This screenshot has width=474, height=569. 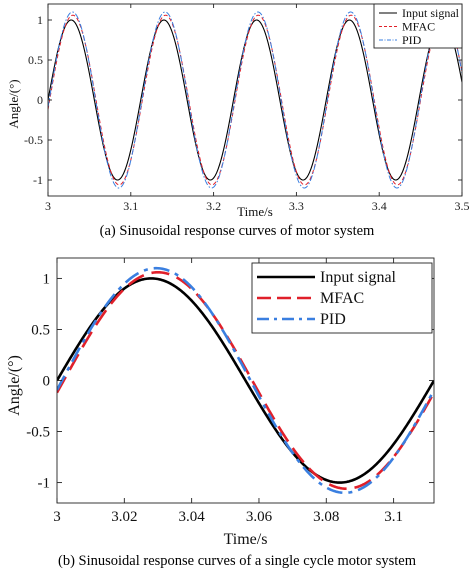 I want to click on x-tick-label: 3.4, so click(x=379, y=206).